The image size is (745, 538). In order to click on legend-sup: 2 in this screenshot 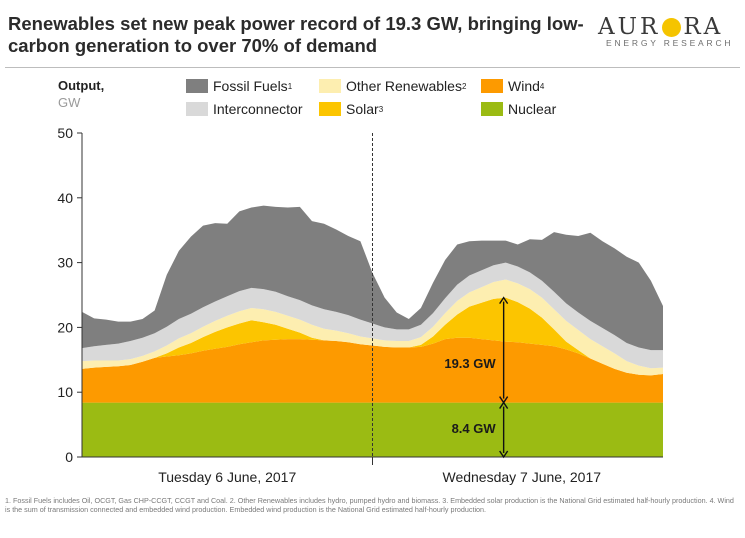, I will do `click(464, 86)`.